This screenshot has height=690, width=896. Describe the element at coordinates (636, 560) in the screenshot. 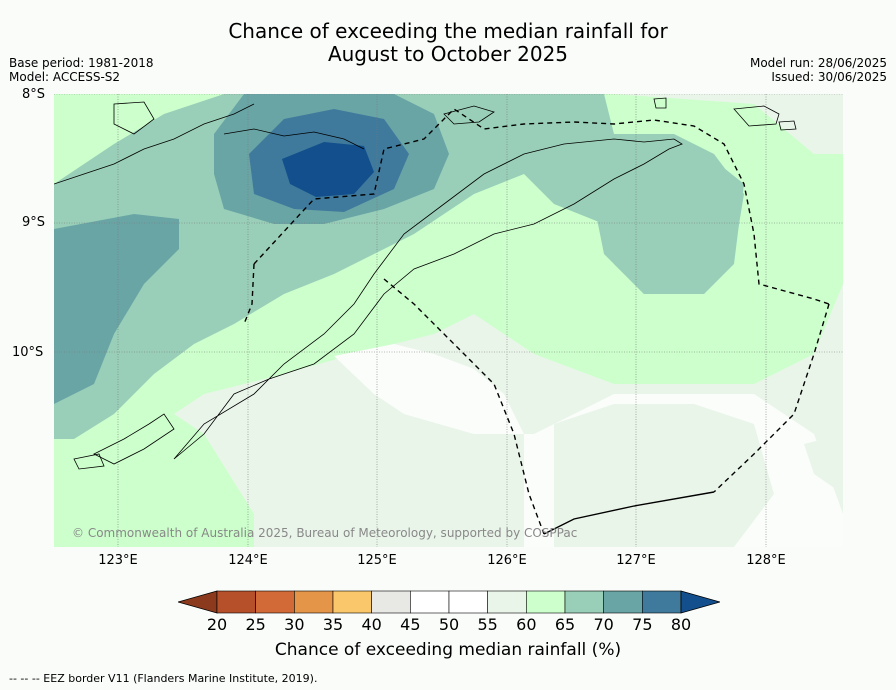

I see `lon-label-127e: 127°E` at that location.